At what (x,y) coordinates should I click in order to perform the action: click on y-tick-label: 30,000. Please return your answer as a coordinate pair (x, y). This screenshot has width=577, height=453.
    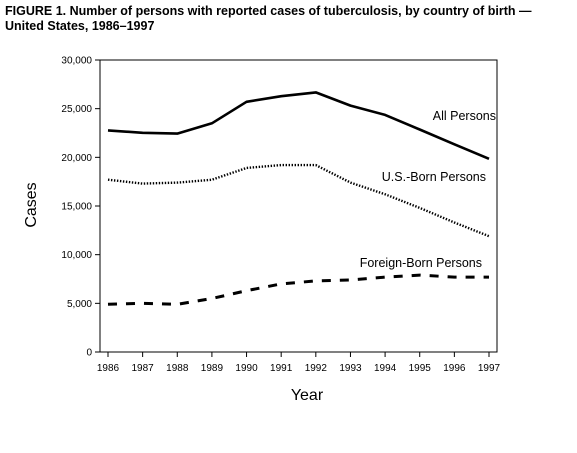
    Looking at the image, I should click on (76, 61).